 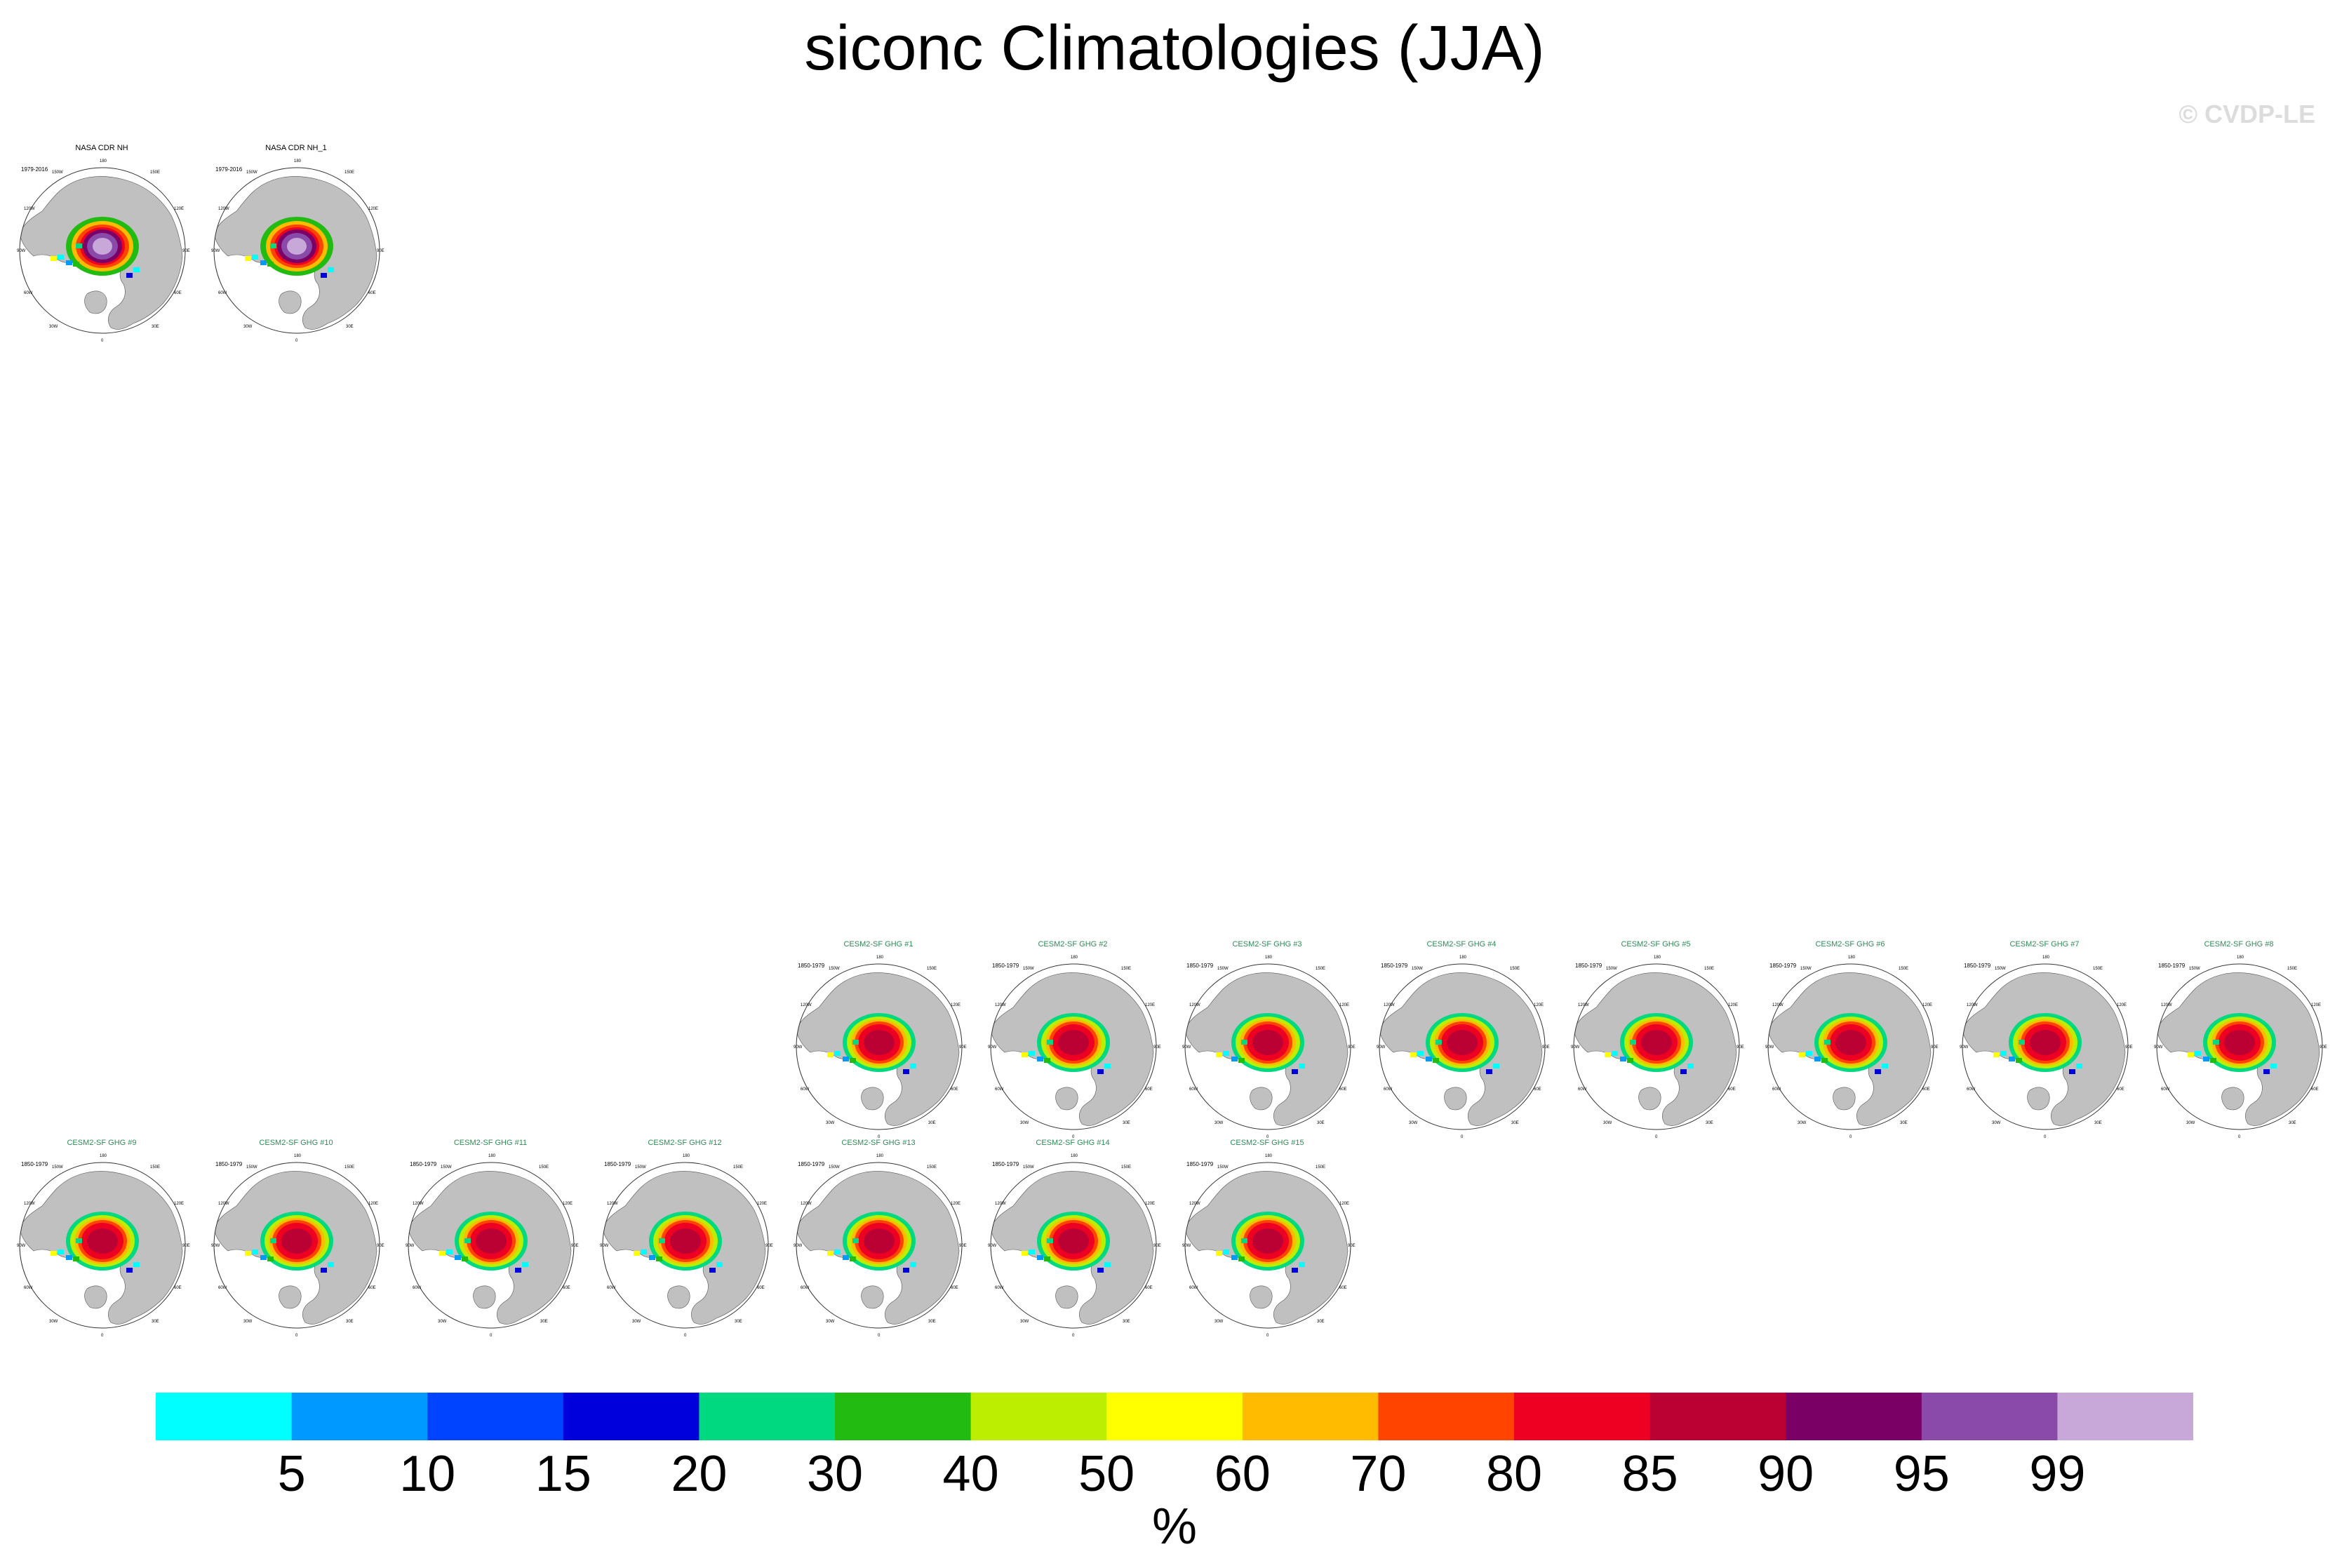 I want to click on panel-title: CESM2-SF GHG #7, so click(x=2045, y=944).